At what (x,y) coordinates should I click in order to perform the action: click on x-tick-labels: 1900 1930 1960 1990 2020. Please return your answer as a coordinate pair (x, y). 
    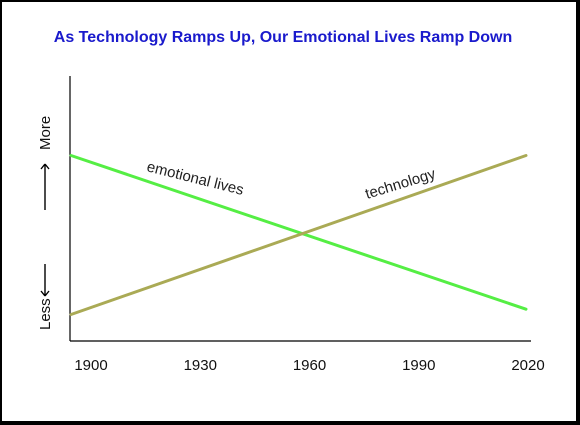
    Looking at the image, I should click on (309, 365).